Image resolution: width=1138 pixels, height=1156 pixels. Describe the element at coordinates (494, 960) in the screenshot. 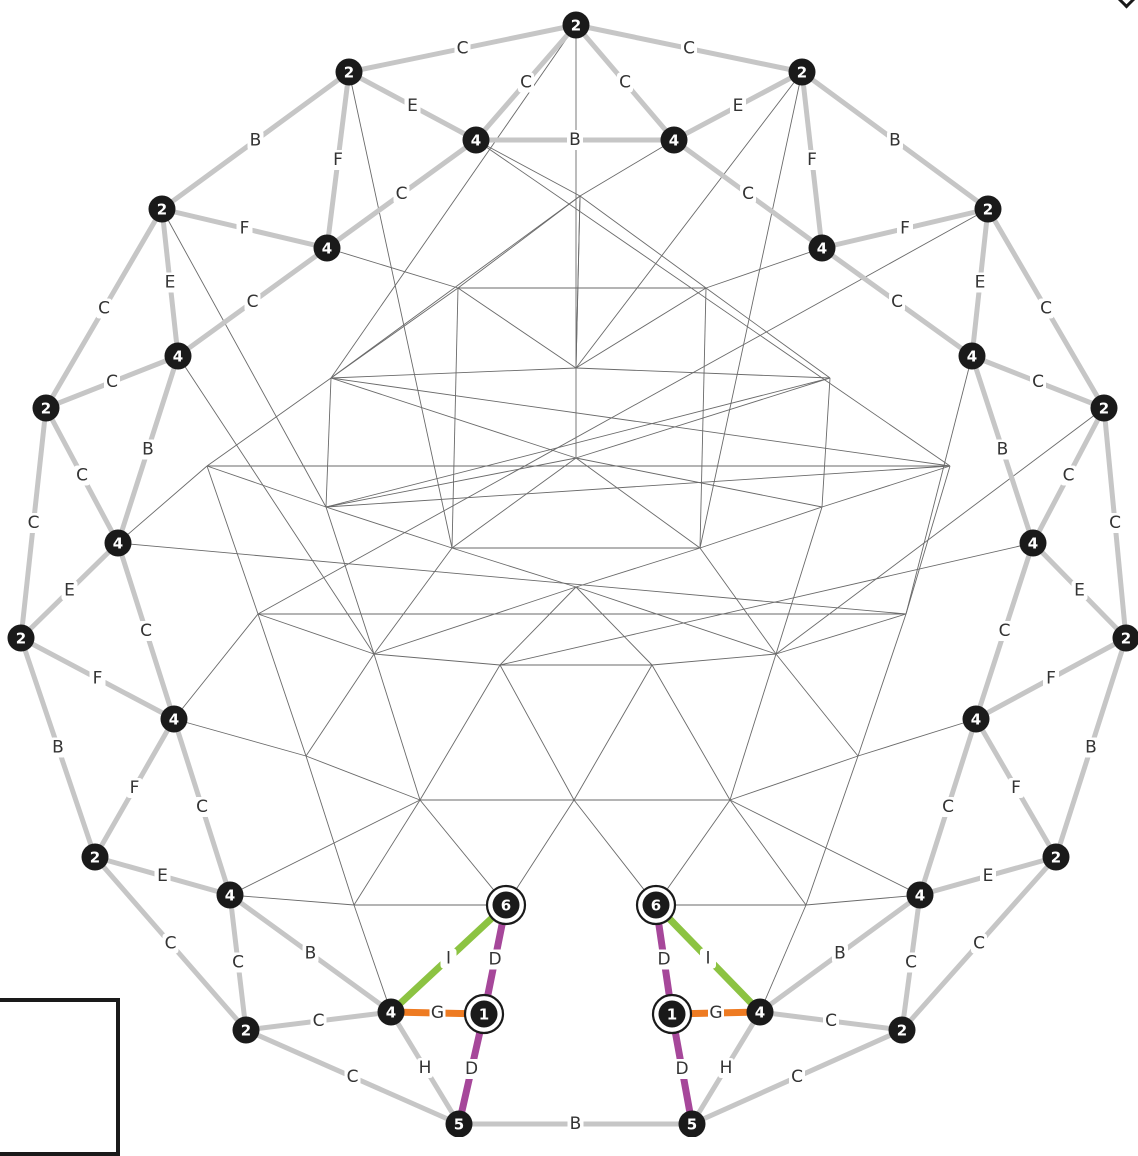

I see `strut-label: D` at that location.